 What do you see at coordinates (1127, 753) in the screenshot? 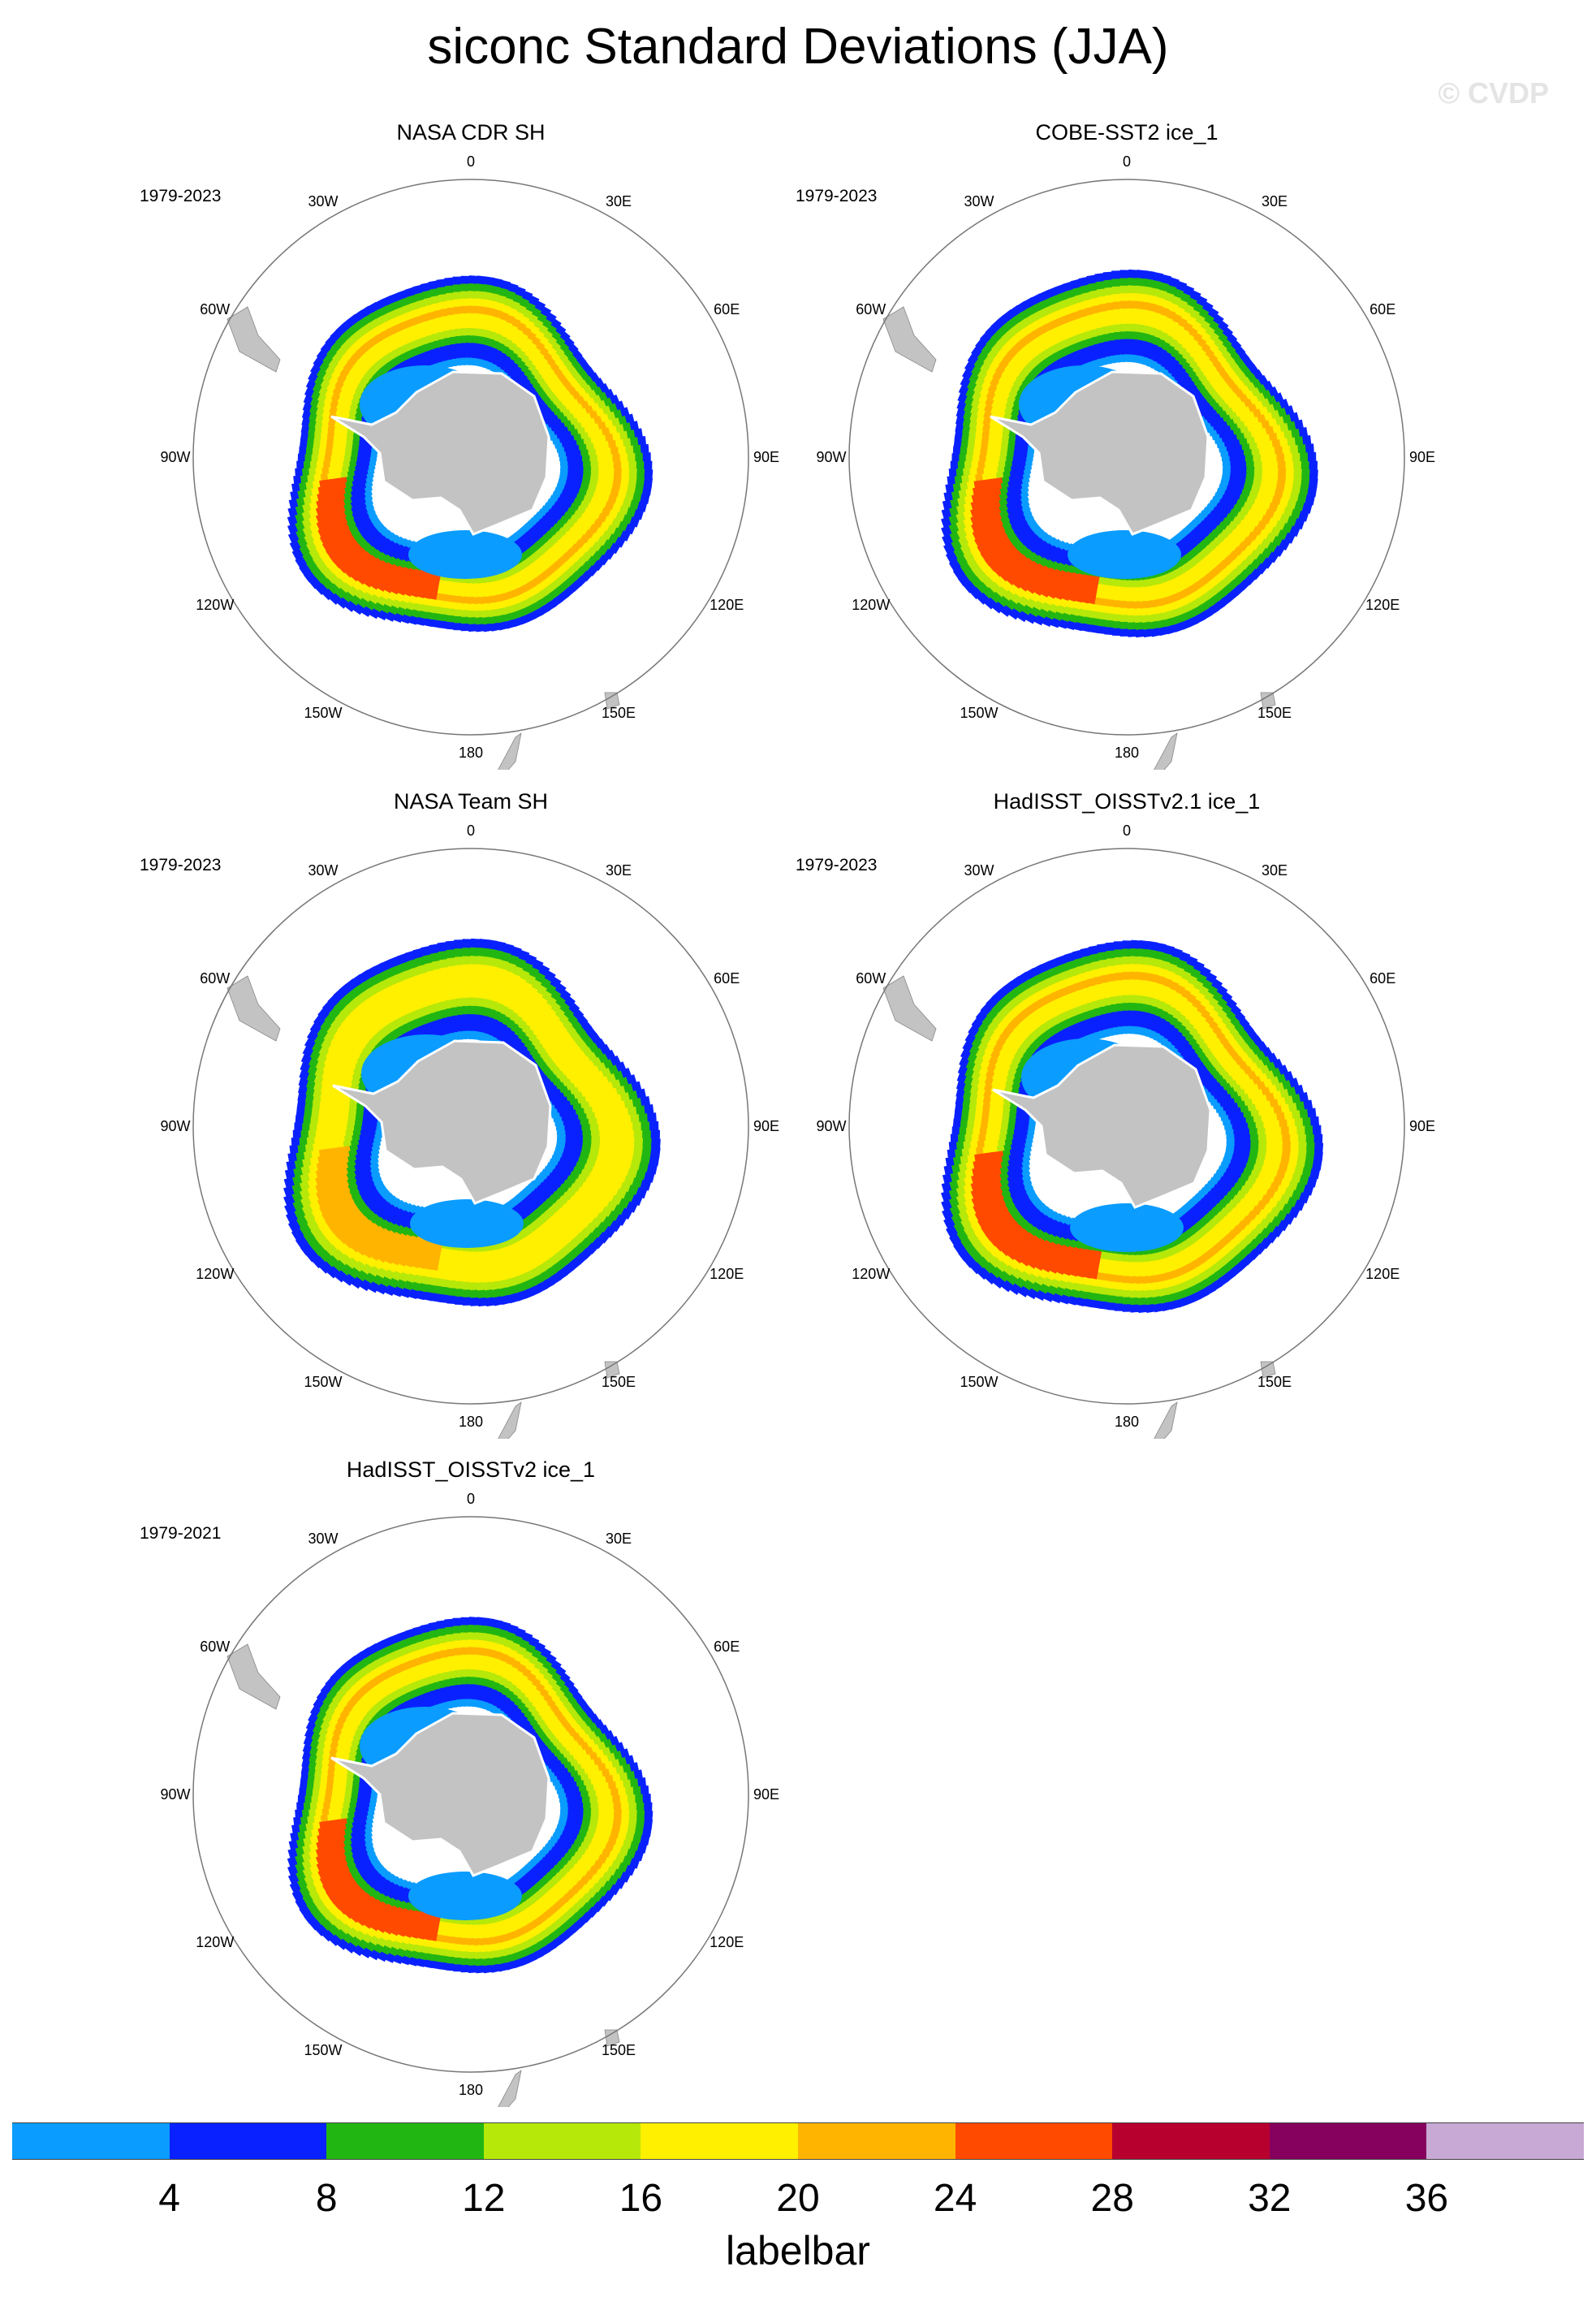
I see `longitude-label: 180` at bounding box center [1127, 753].